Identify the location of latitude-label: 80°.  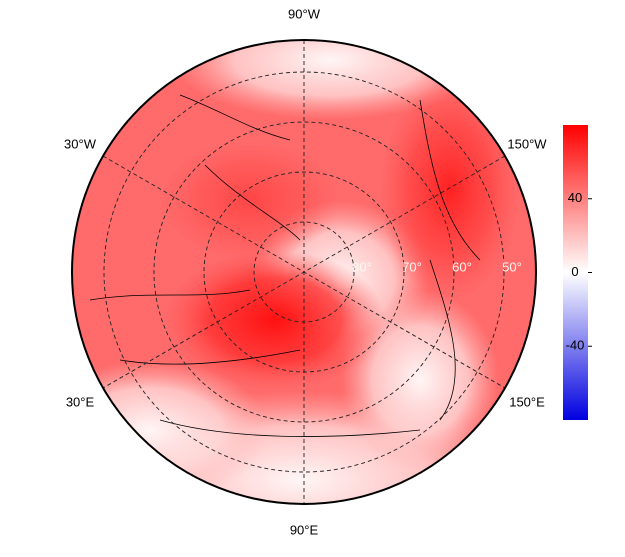
(362, 266).